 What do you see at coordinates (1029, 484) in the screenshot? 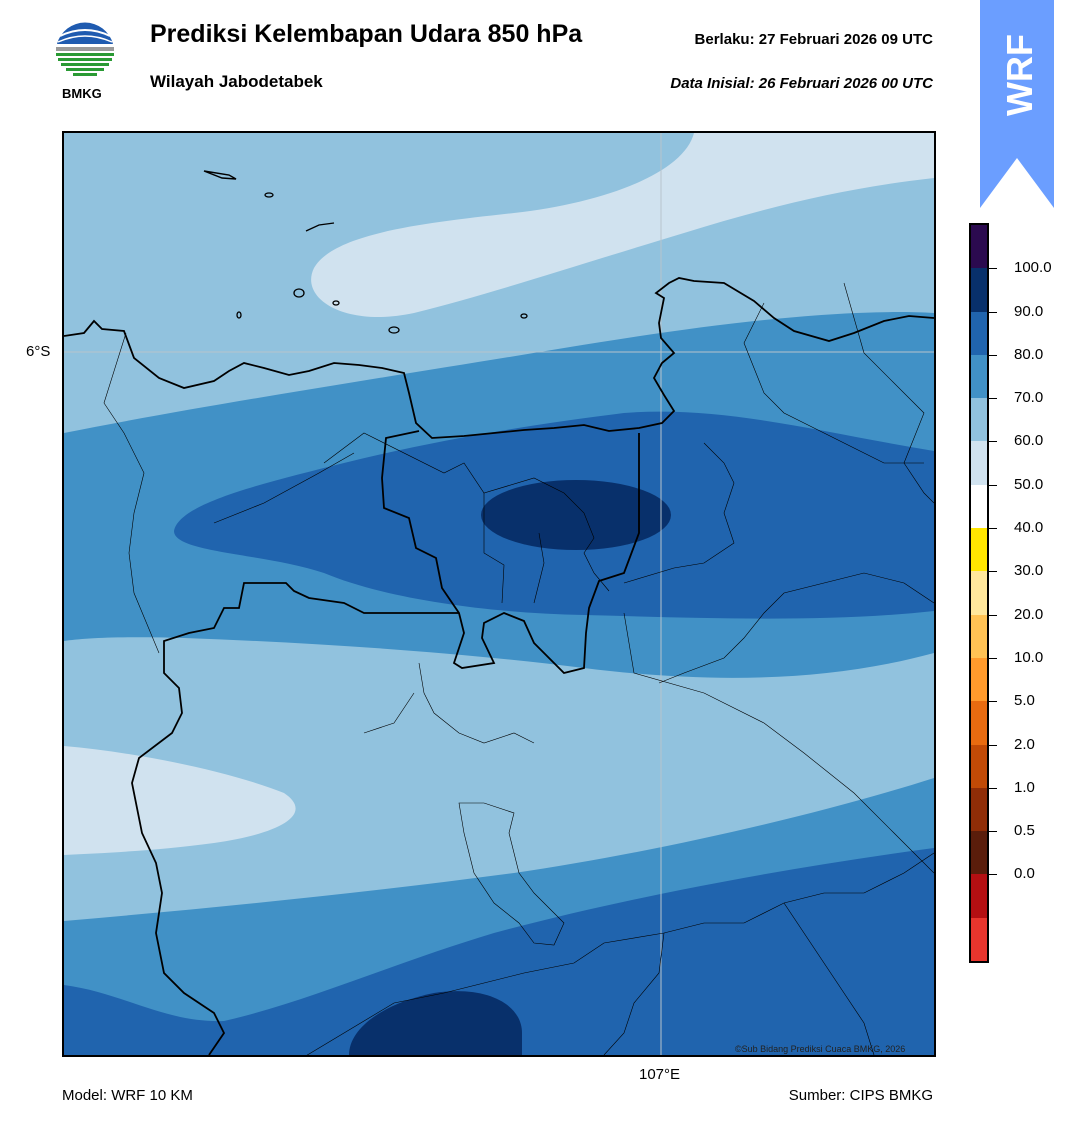
I see `colorbar-tick-label: 50.0` at bounding box center [1029, 484].